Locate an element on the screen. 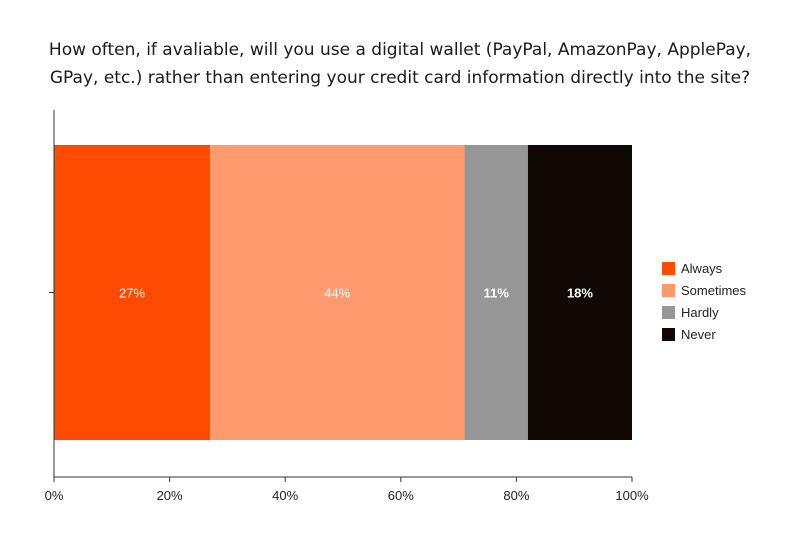 This screenshot has width=800, height=533. bar-segment-always is located at coordinates (132, 292).